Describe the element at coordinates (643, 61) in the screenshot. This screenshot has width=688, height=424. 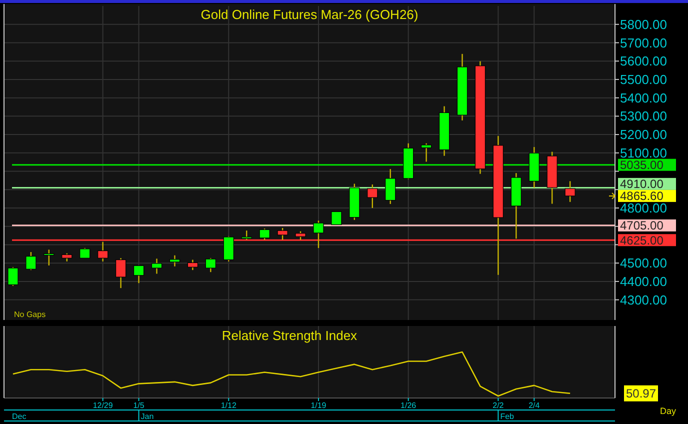
I see `y-tick-label: 5600.00` at that location.